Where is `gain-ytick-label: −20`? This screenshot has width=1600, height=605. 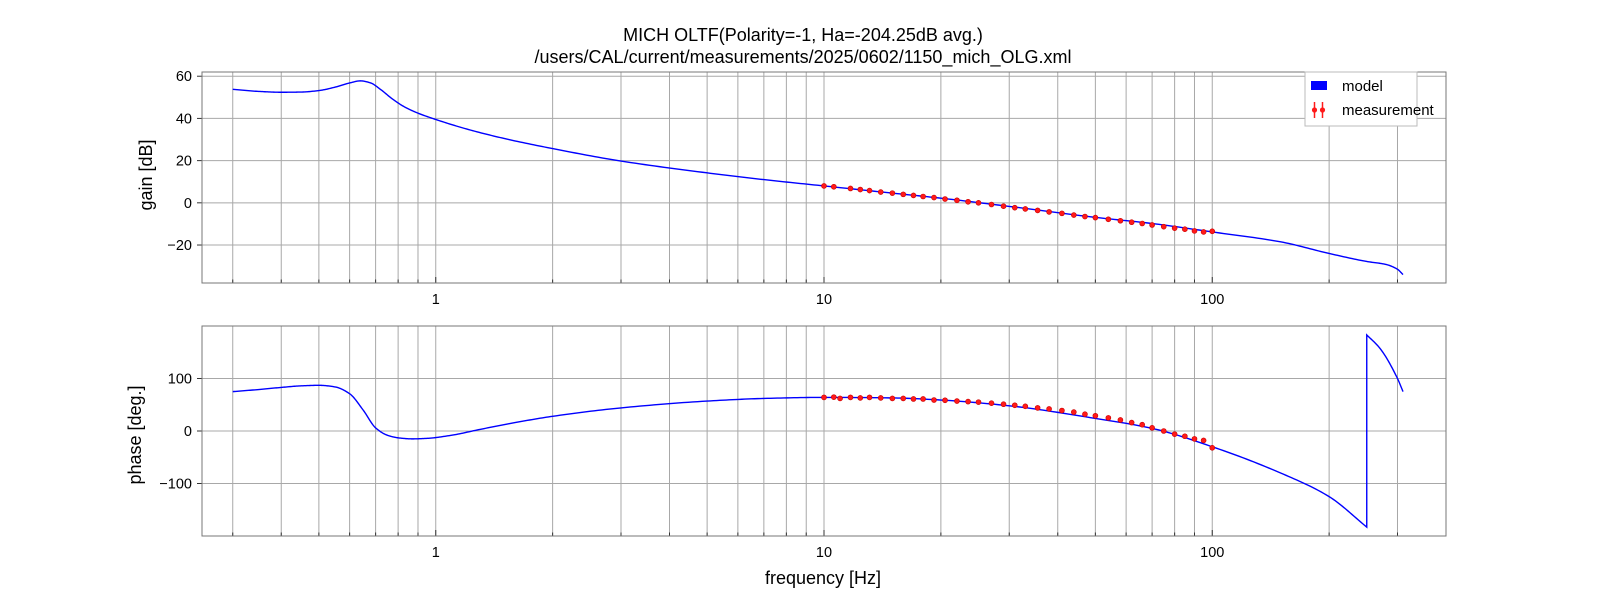
gain-ytick-label: −20 is located at coordinates (179, 246).